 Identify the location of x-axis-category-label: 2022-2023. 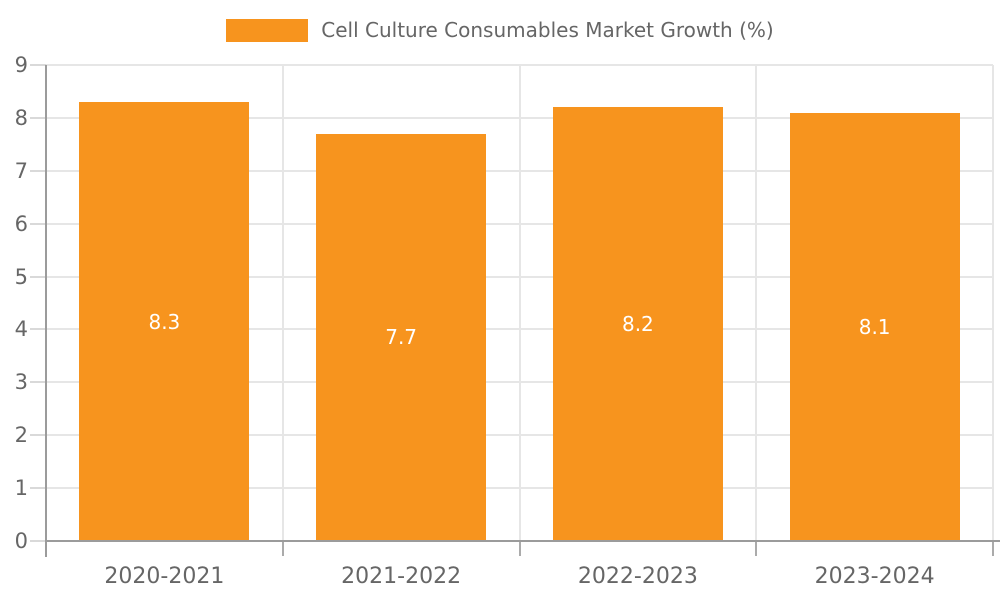
(637, 576).